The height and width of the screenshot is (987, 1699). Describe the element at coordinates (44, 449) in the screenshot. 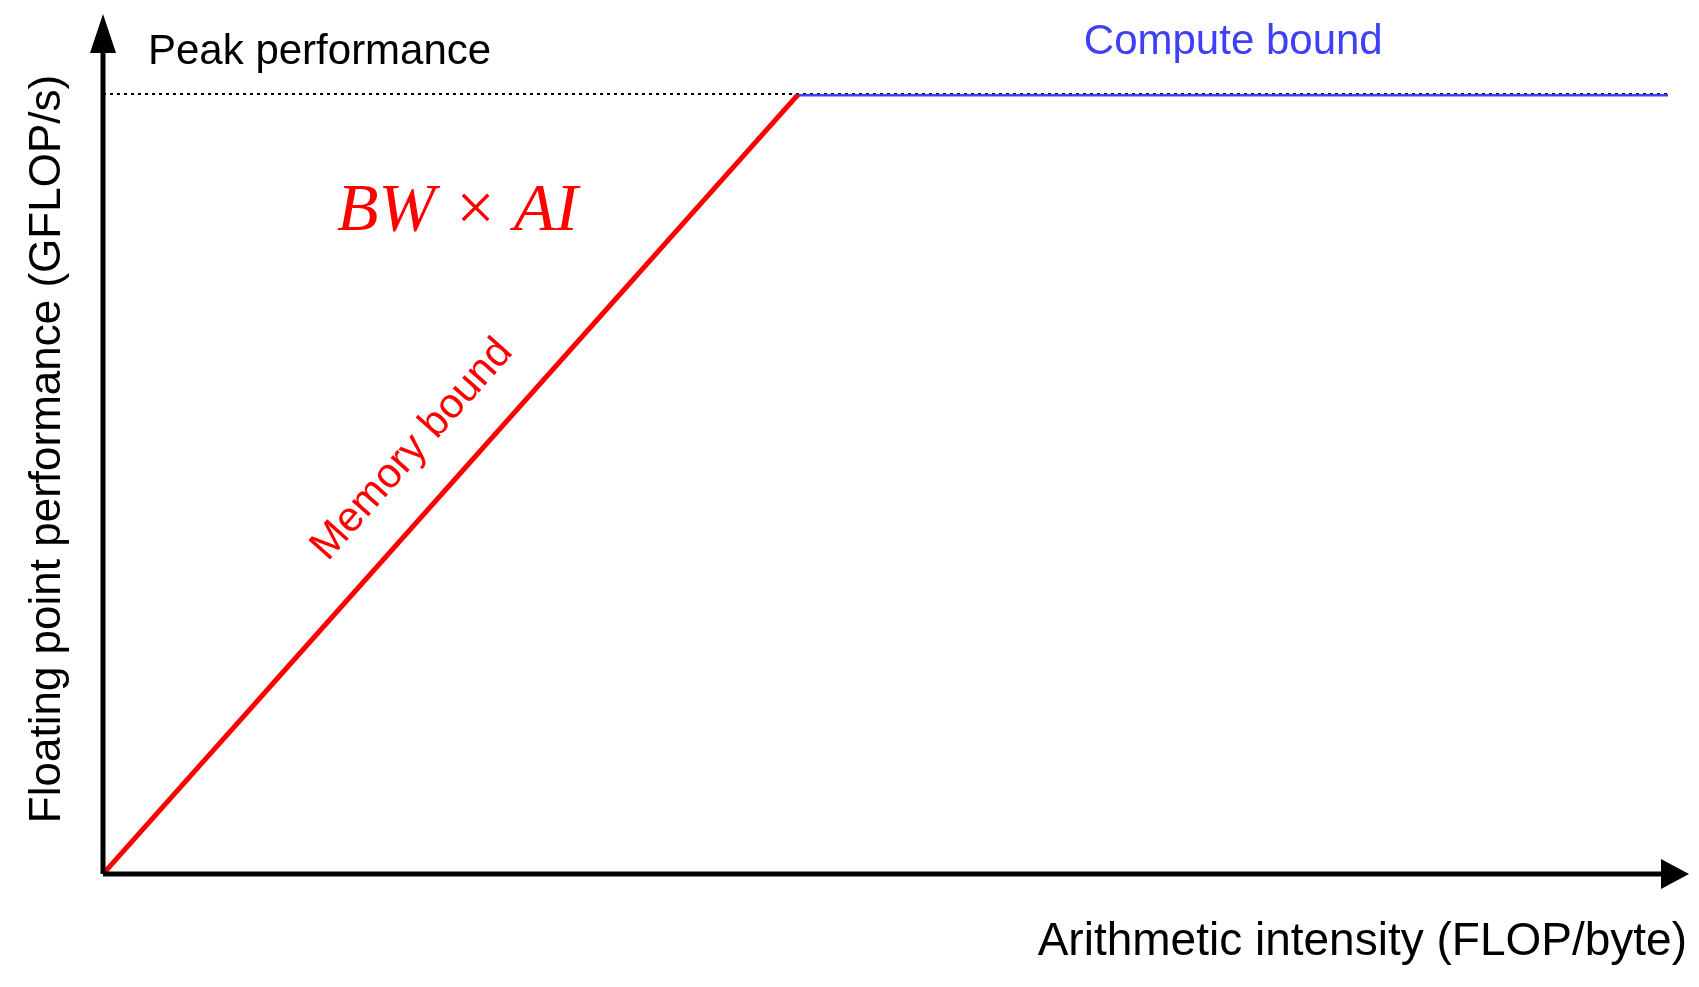

I see `y-axis-title: Floating point performance (GFLOP/s)` at that location.